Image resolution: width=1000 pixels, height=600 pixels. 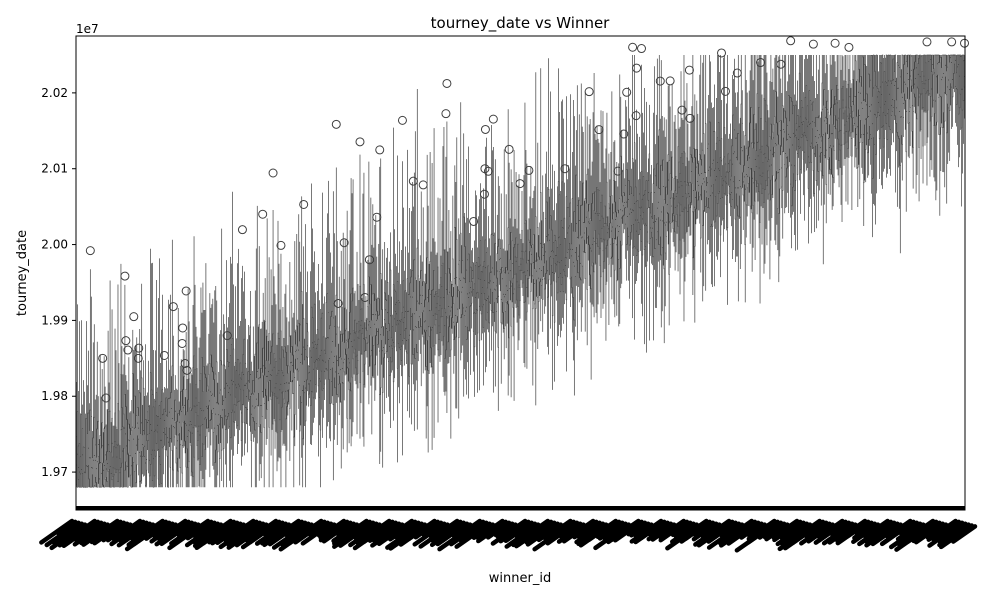 I want to click on outlier-point, so click(x=589, y=92).